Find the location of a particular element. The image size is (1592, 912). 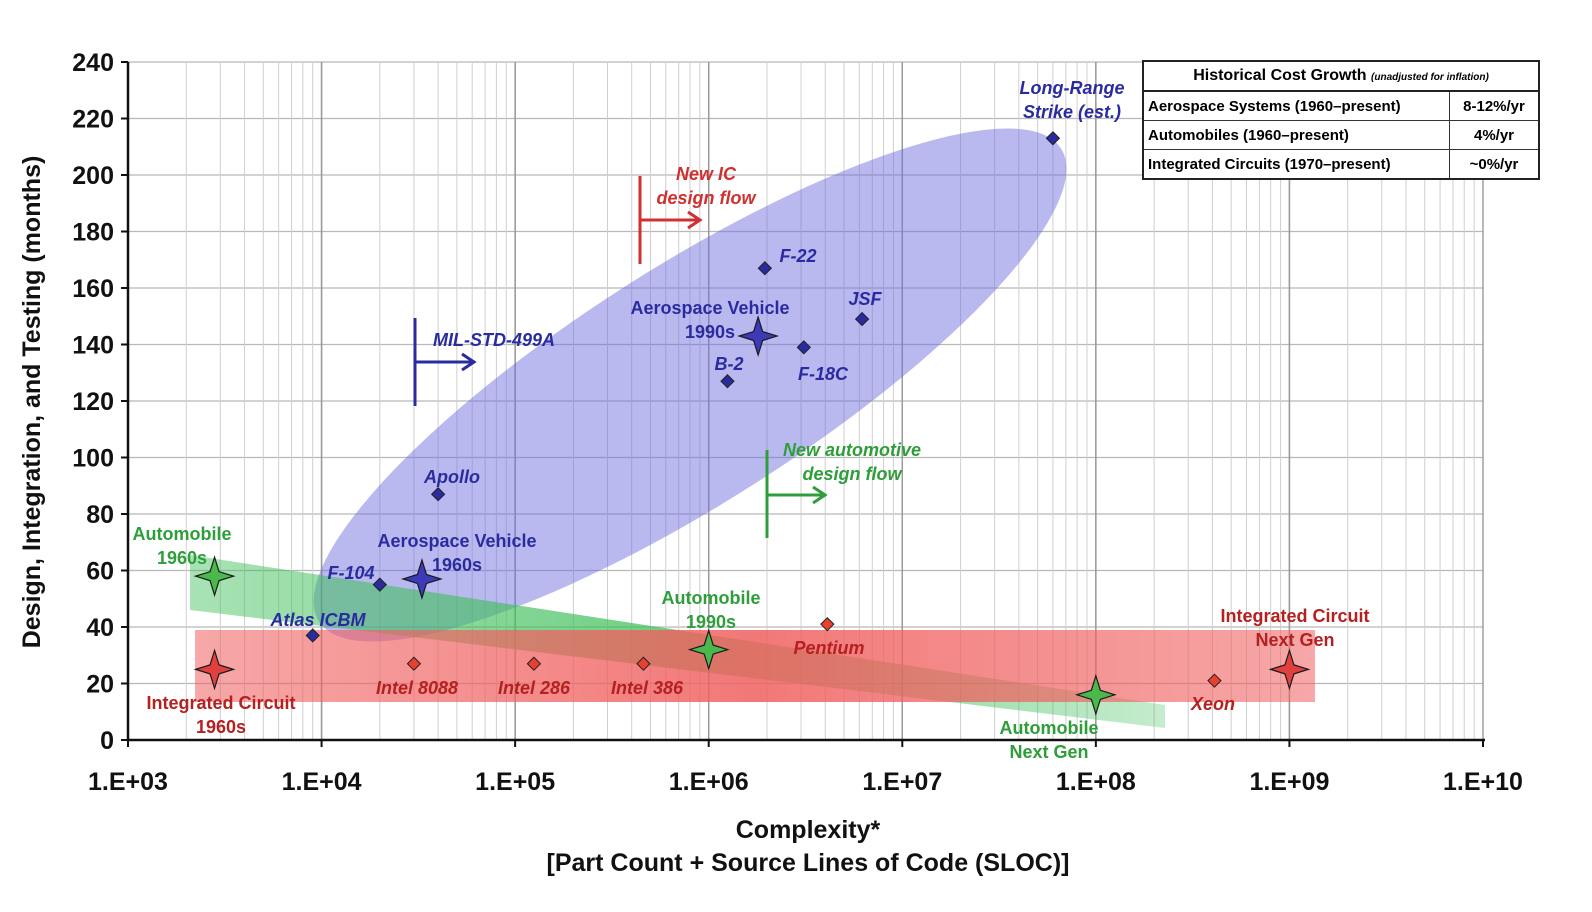

y-tick-label: 40 is located at coordinates (100, 628).